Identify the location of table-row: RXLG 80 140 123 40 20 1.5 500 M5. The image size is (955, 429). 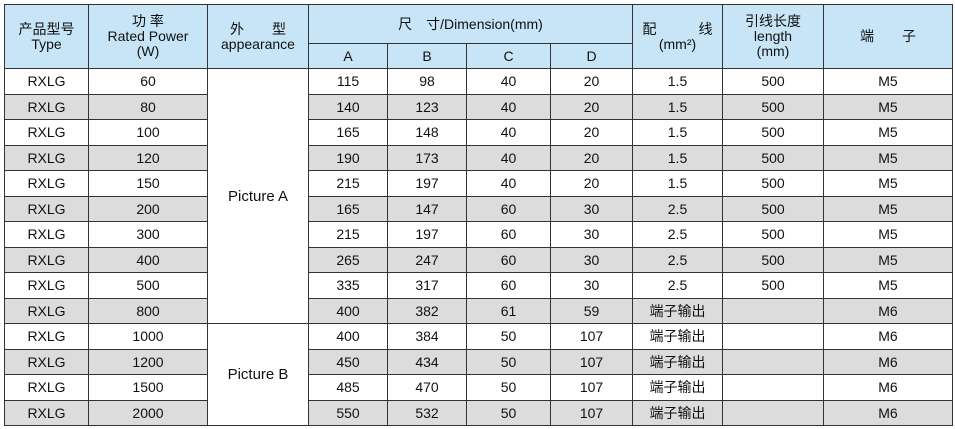
(478, 106).